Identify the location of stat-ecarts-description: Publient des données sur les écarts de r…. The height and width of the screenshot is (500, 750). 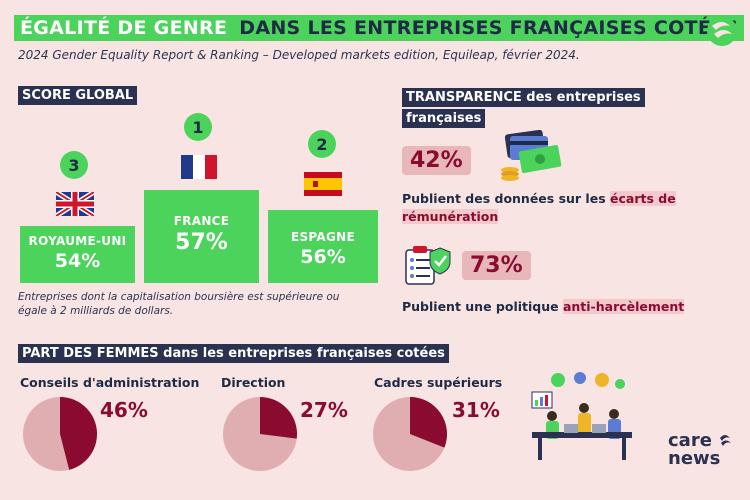
(552, 208).